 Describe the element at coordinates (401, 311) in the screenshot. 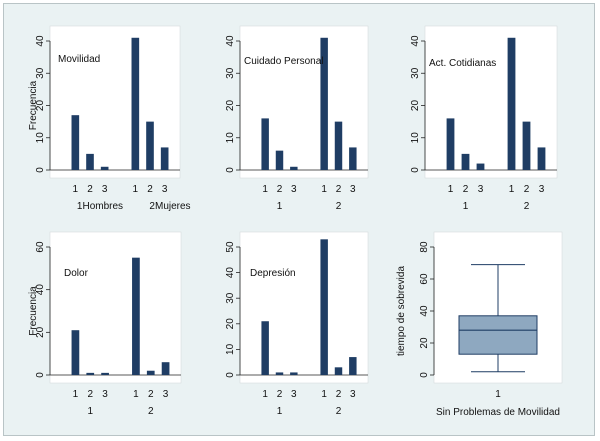

I see `y-axis-label: tiempo de sobrevida` at that location.